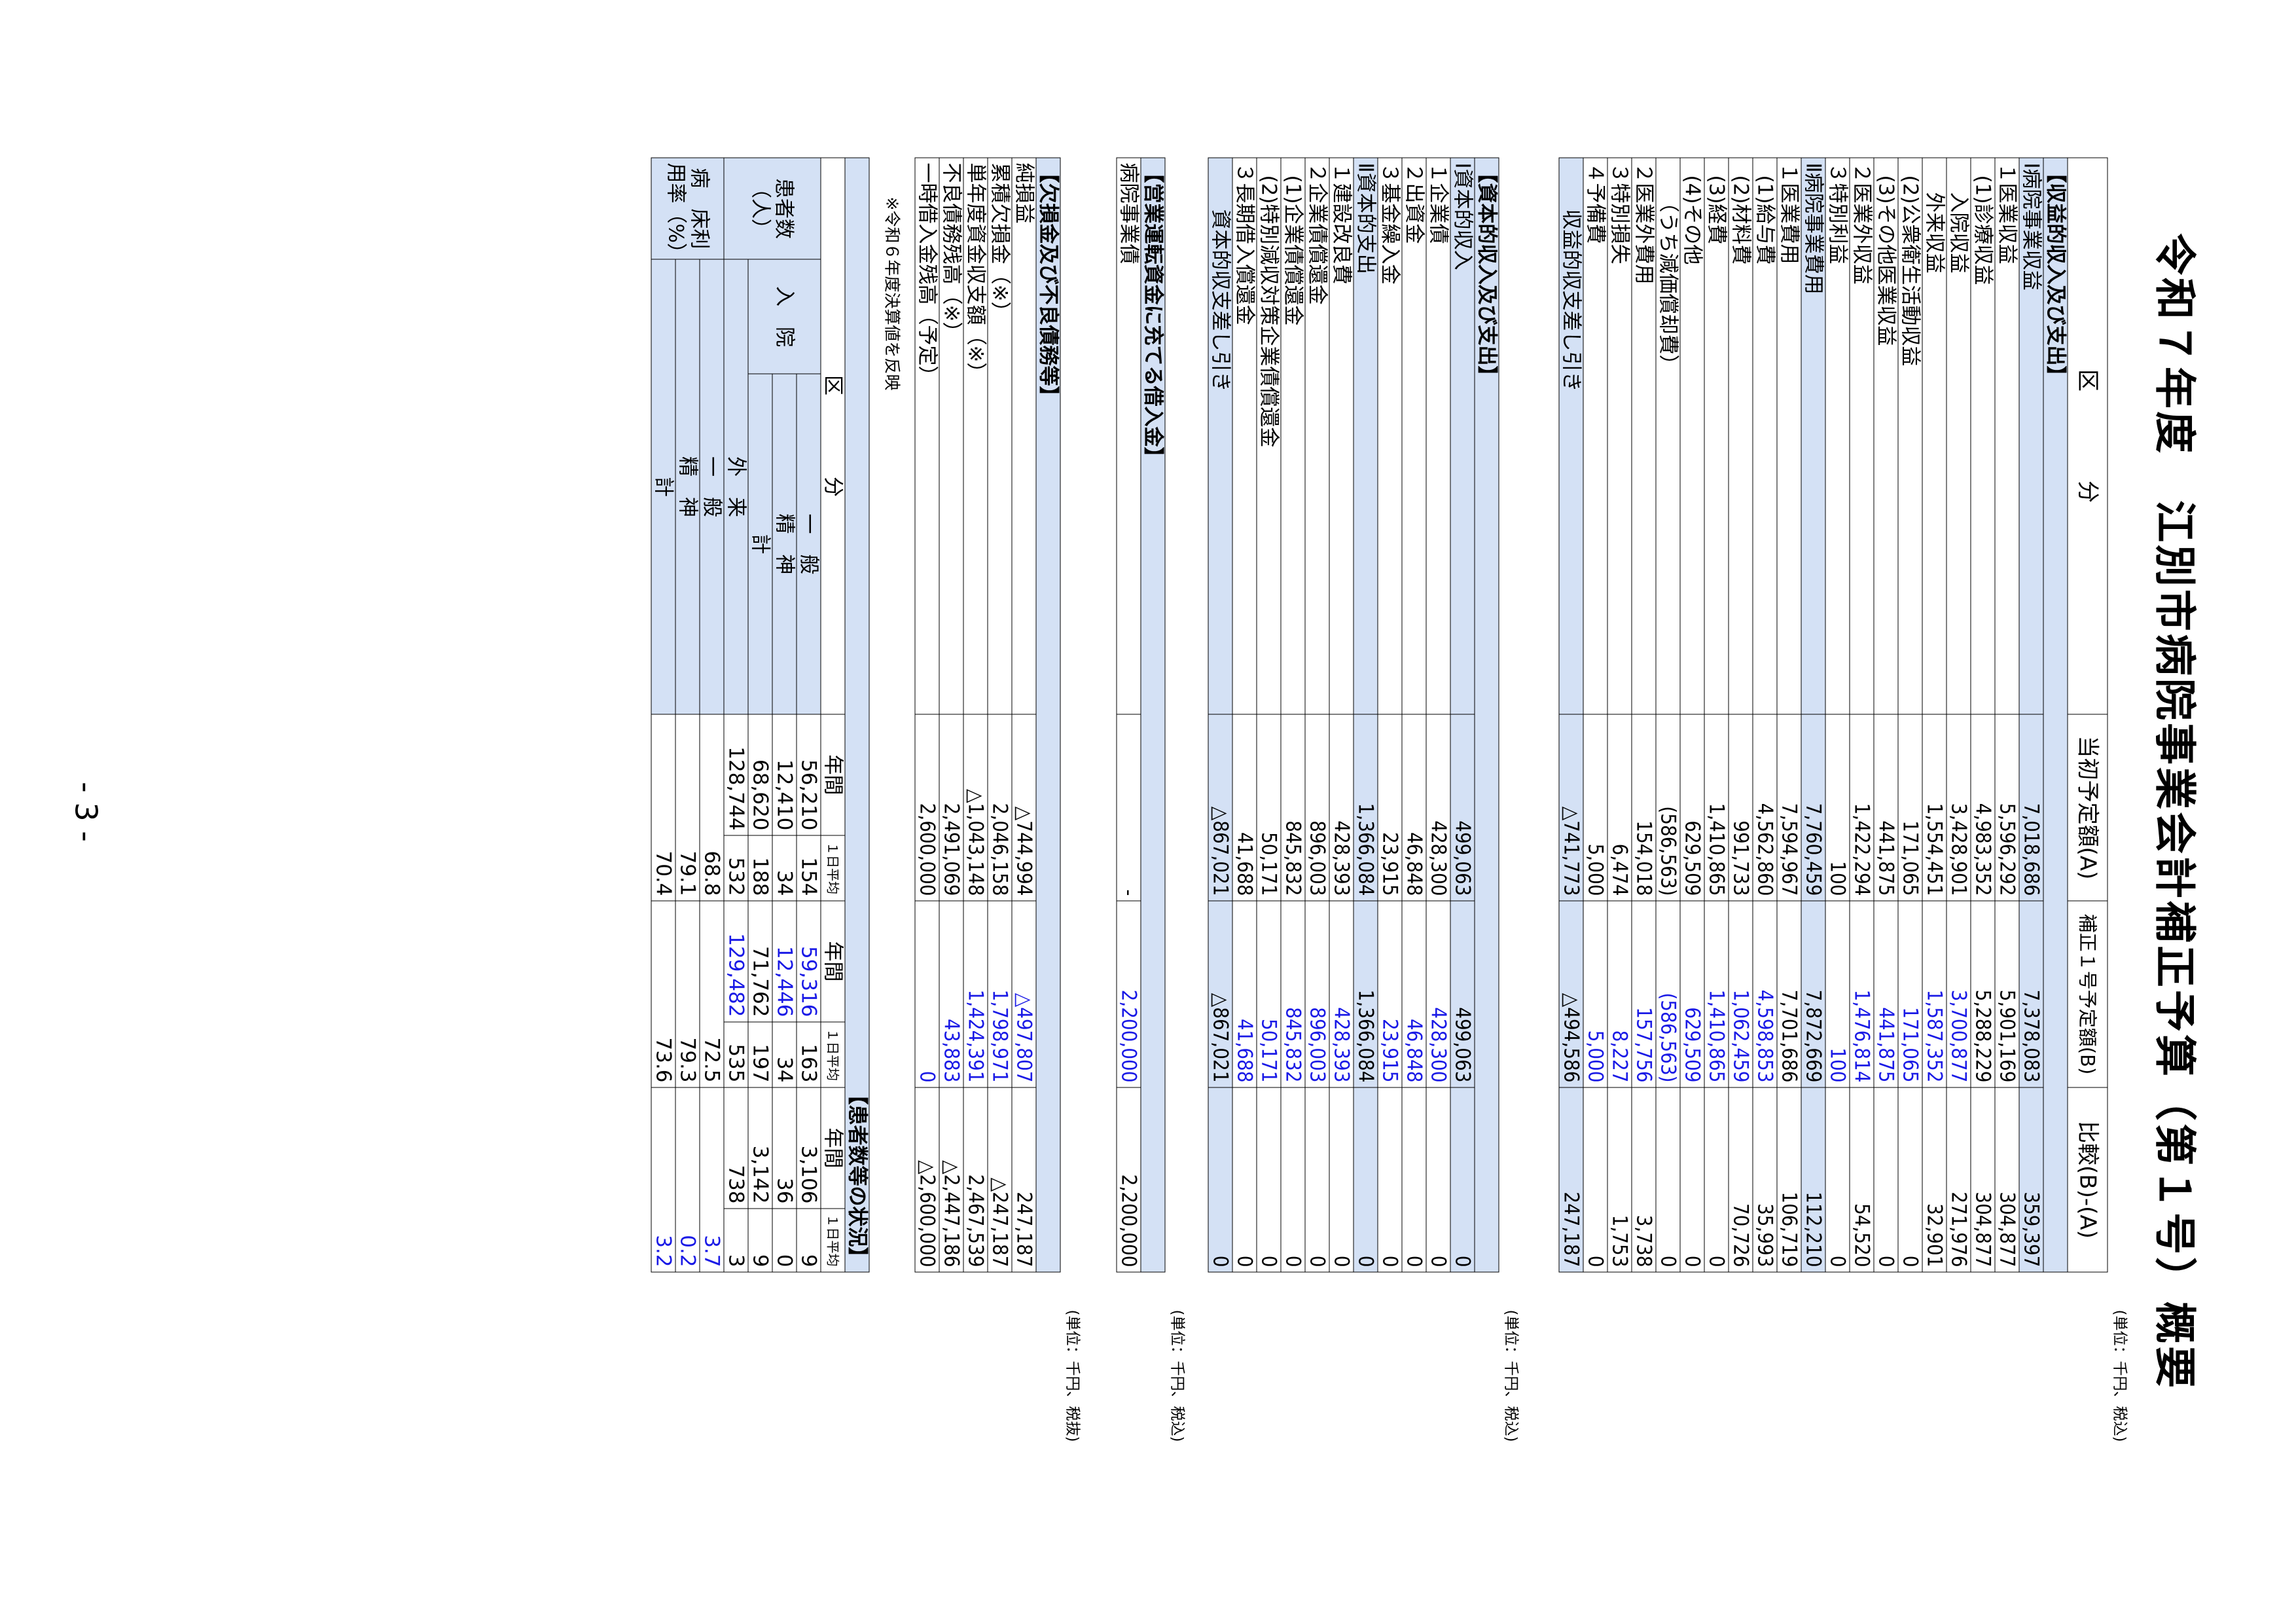 This screenshot has height=1623, width=2296. I want to click on budget-row: ３長期借入償還金 41,688 41,688 0, so click(1244, 714).